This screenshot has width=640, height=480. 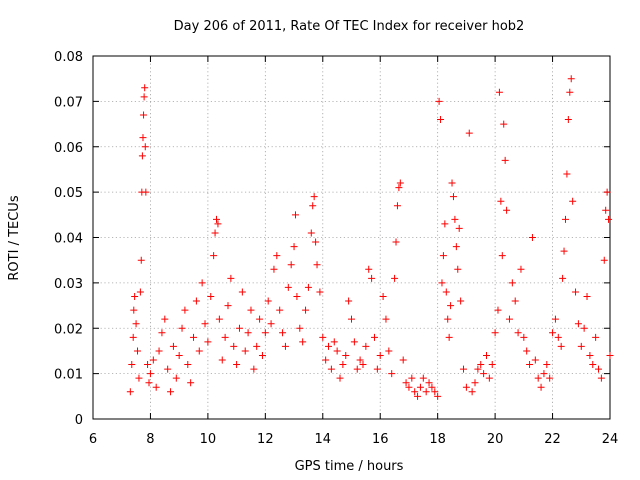 I want to click on y-tick-label: 0.04, so click(x=68, y=239).